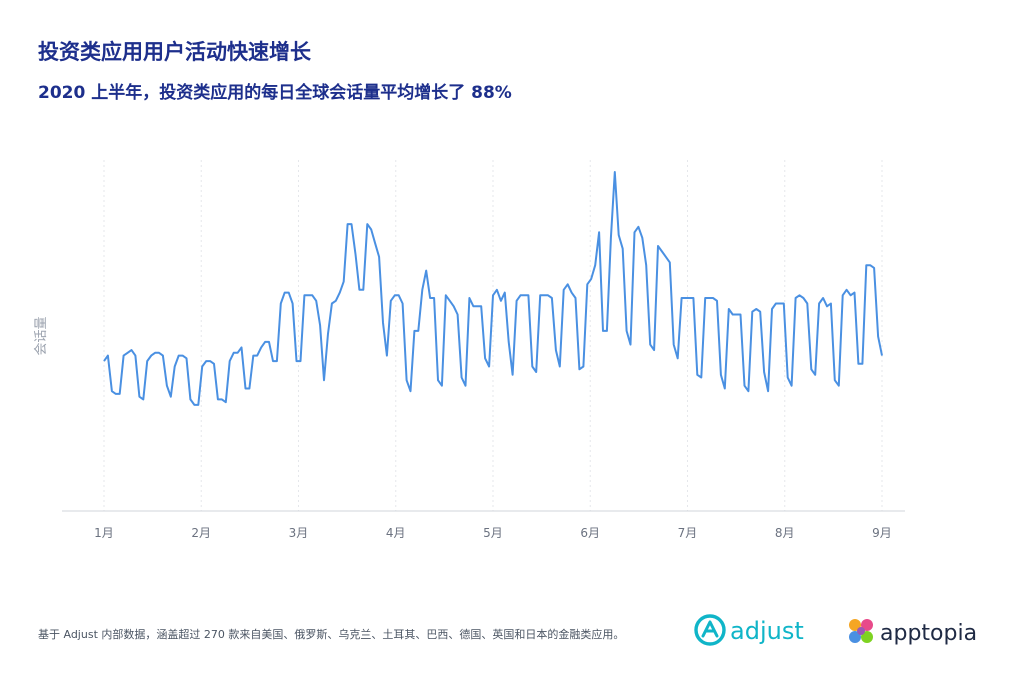 The image size is (1024, 675). I want to click on x-axis-ticks: 1月 2月 3月 4月 5月 6月 7月 8月 9月, so click(493, 533).